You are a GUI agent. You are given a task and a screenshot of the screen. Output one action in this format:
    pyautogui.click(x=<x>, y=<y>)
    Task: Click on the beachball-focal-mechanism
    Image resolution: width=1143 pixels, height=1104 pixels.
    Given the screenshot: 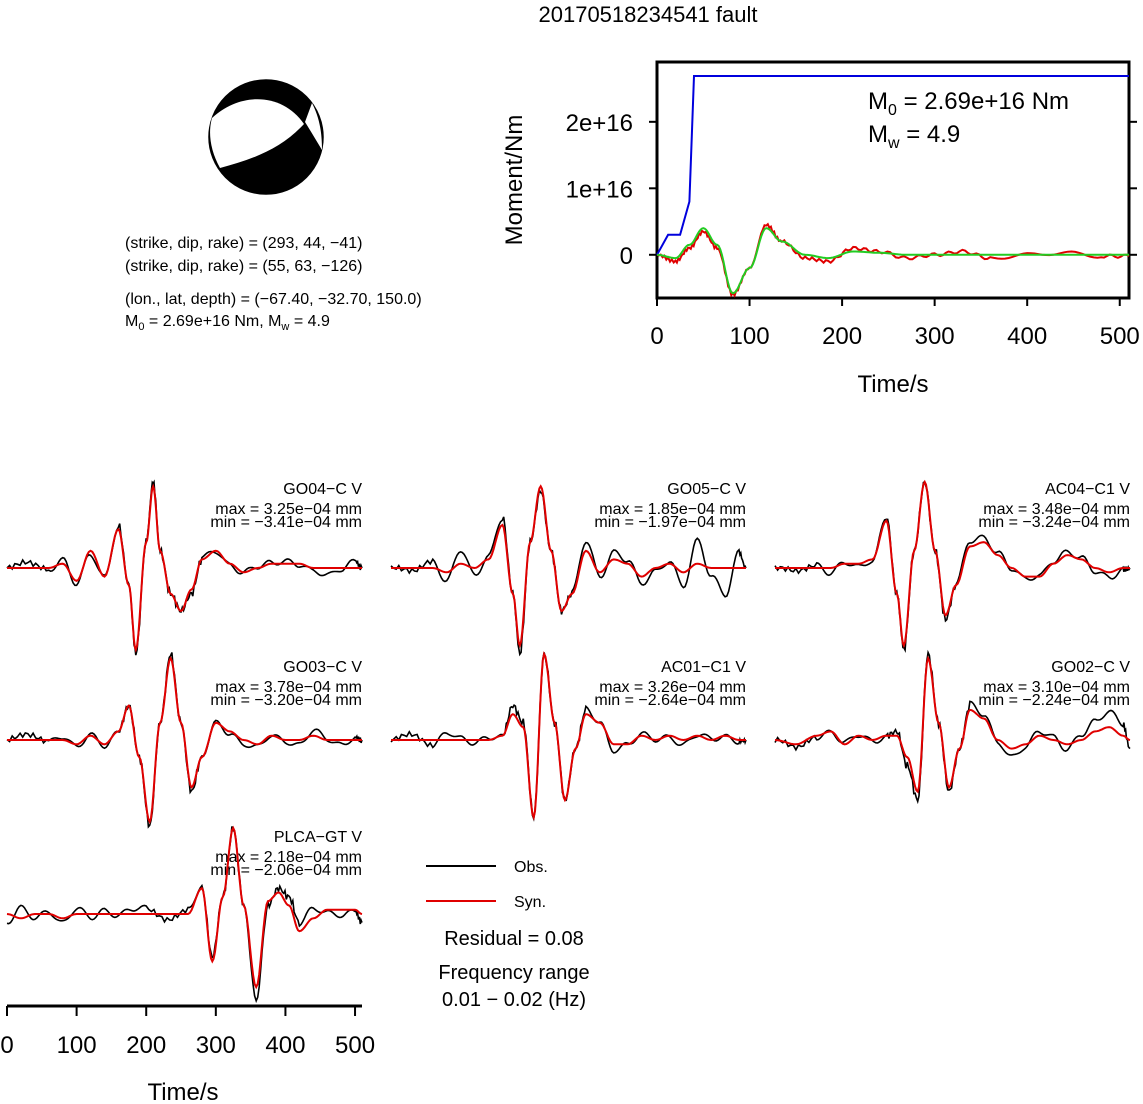 What is the action you would take?
    pyautogui.click(x=266, y=137)
    